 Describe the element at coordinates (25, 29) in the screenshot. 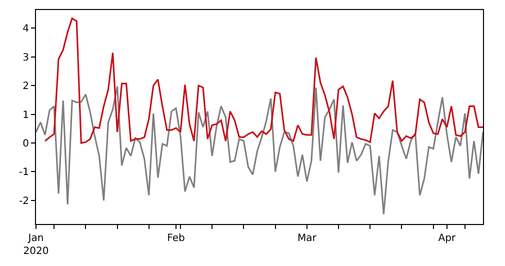

I see `y-tick-label: 4` at that location.